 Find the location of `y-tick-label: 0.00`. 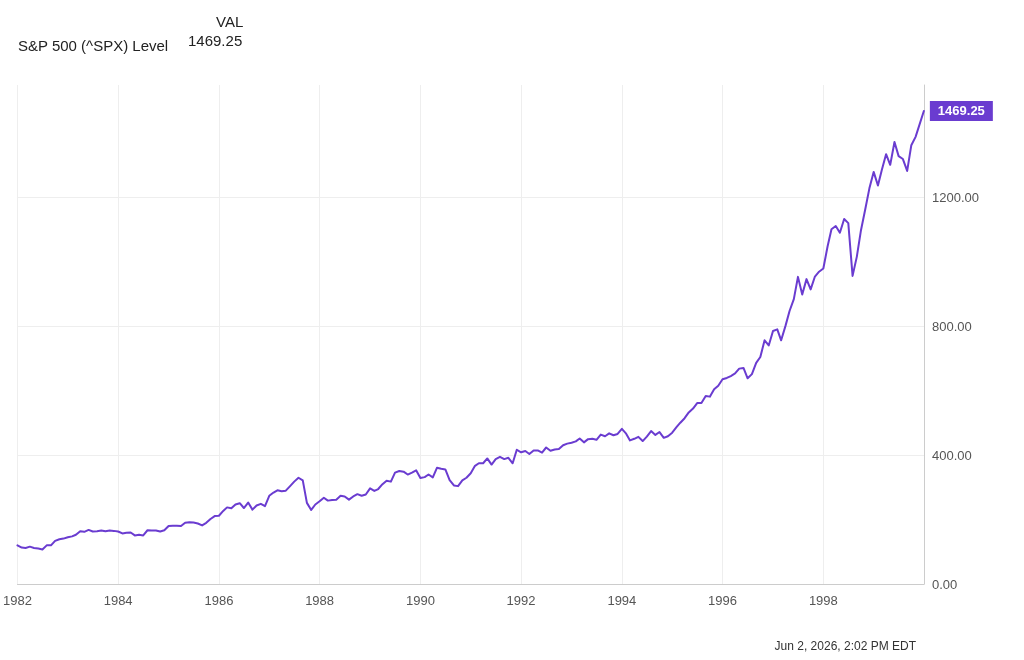

y-tick-label: 0.00 is located at coordinates (945, 584).